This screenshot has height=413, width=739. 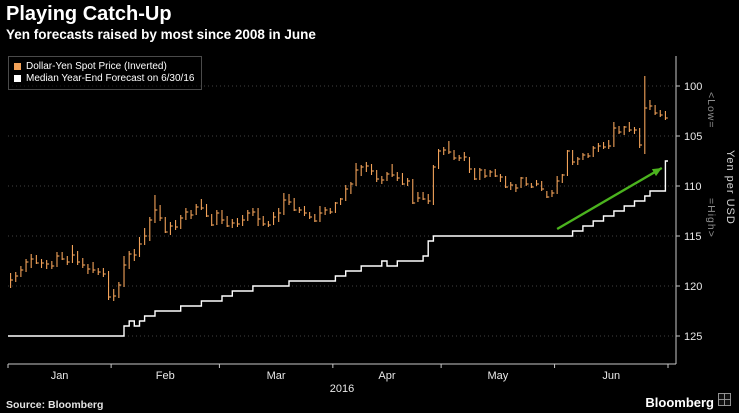 I want to click on svg-text: Jun, so click(x=611, y=376).